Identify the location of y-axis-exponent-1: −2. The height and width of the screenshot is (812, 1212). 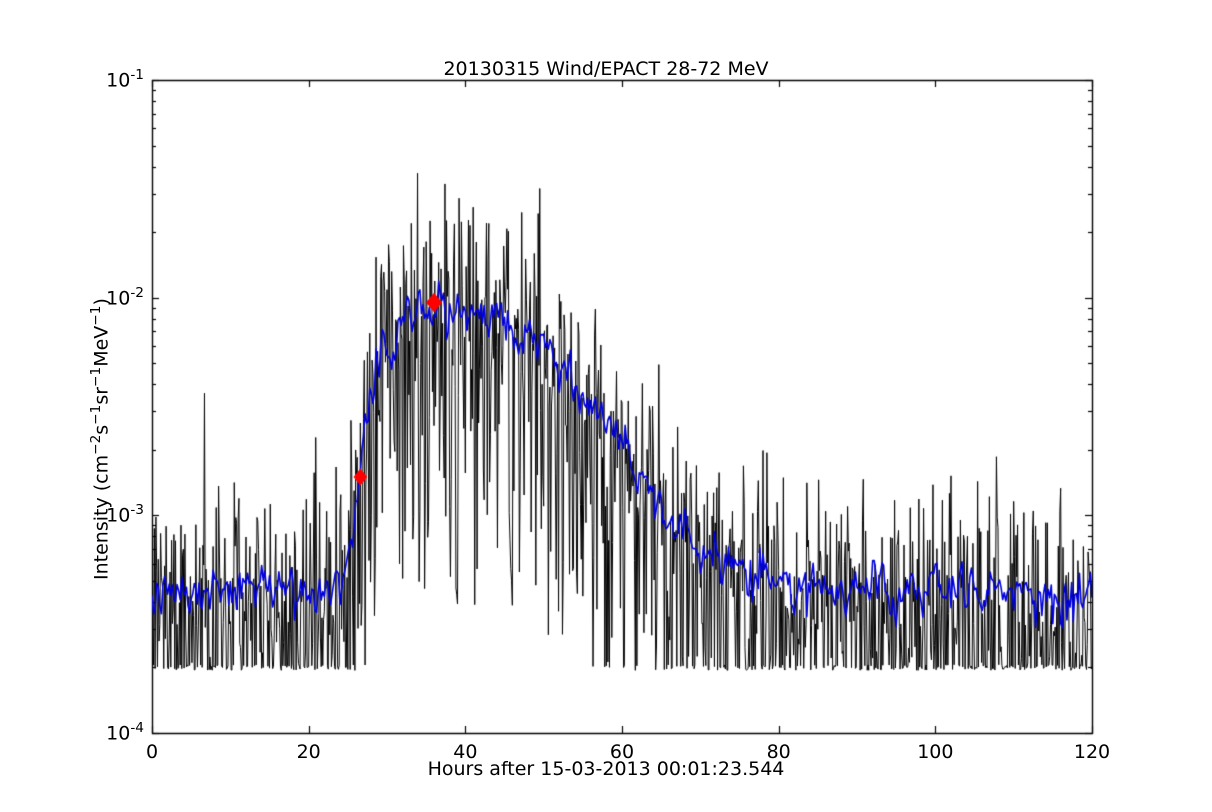
(96, 444).